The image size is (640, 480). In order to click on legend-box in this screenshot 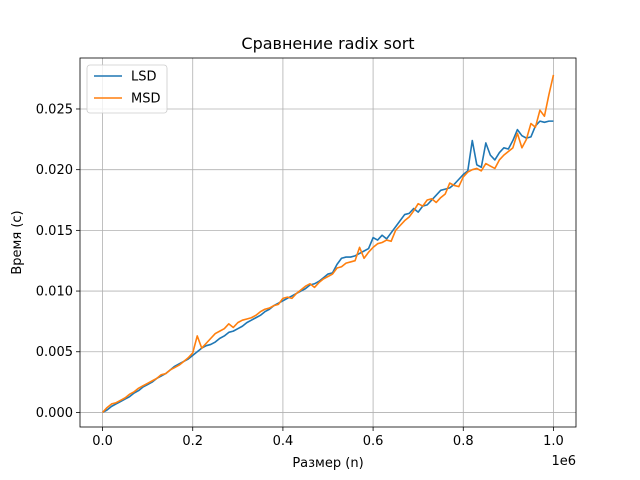, I will do `click(127, 89)`.